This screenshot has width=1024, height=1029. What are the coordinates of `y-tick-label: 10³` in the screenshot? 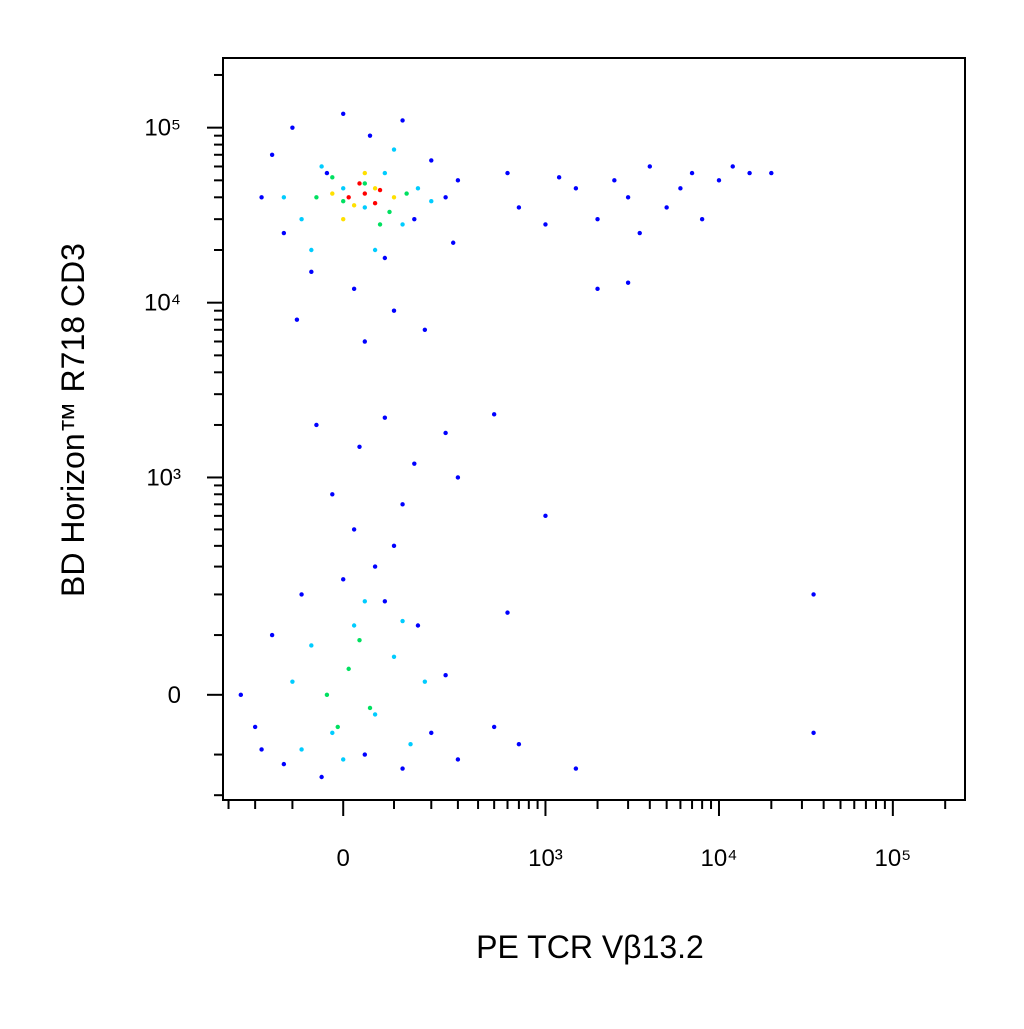 It's located at (163, 477).